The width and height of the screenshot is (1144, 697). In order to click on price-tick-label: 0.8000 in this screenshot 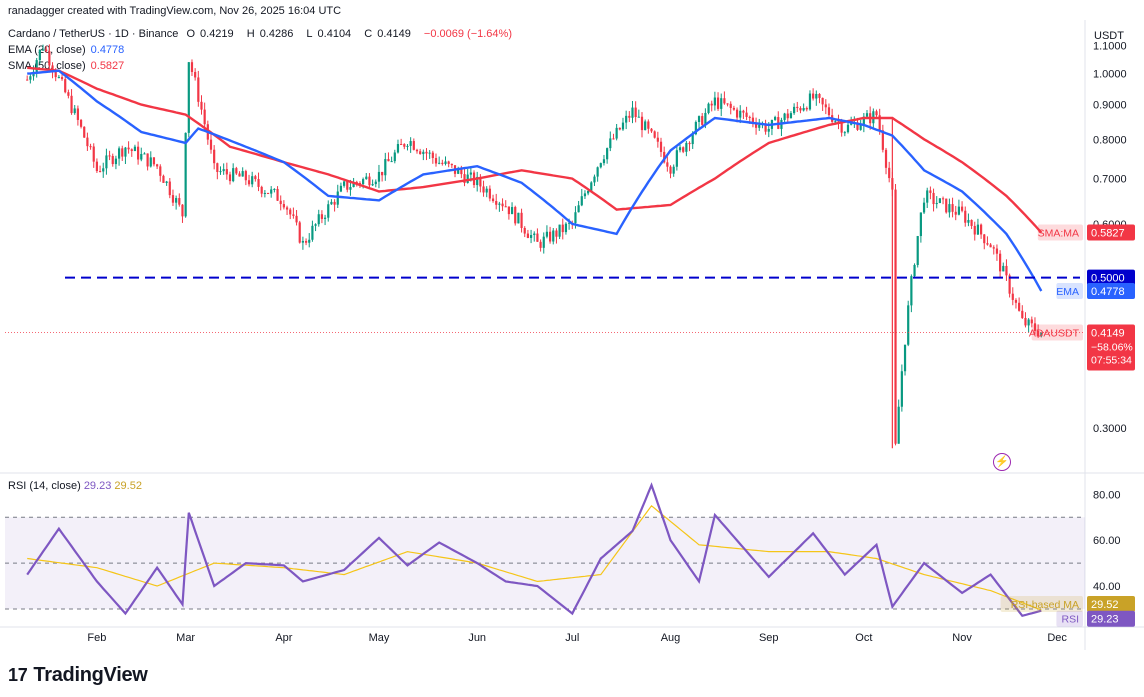, I will do `click(1110, 140)`.